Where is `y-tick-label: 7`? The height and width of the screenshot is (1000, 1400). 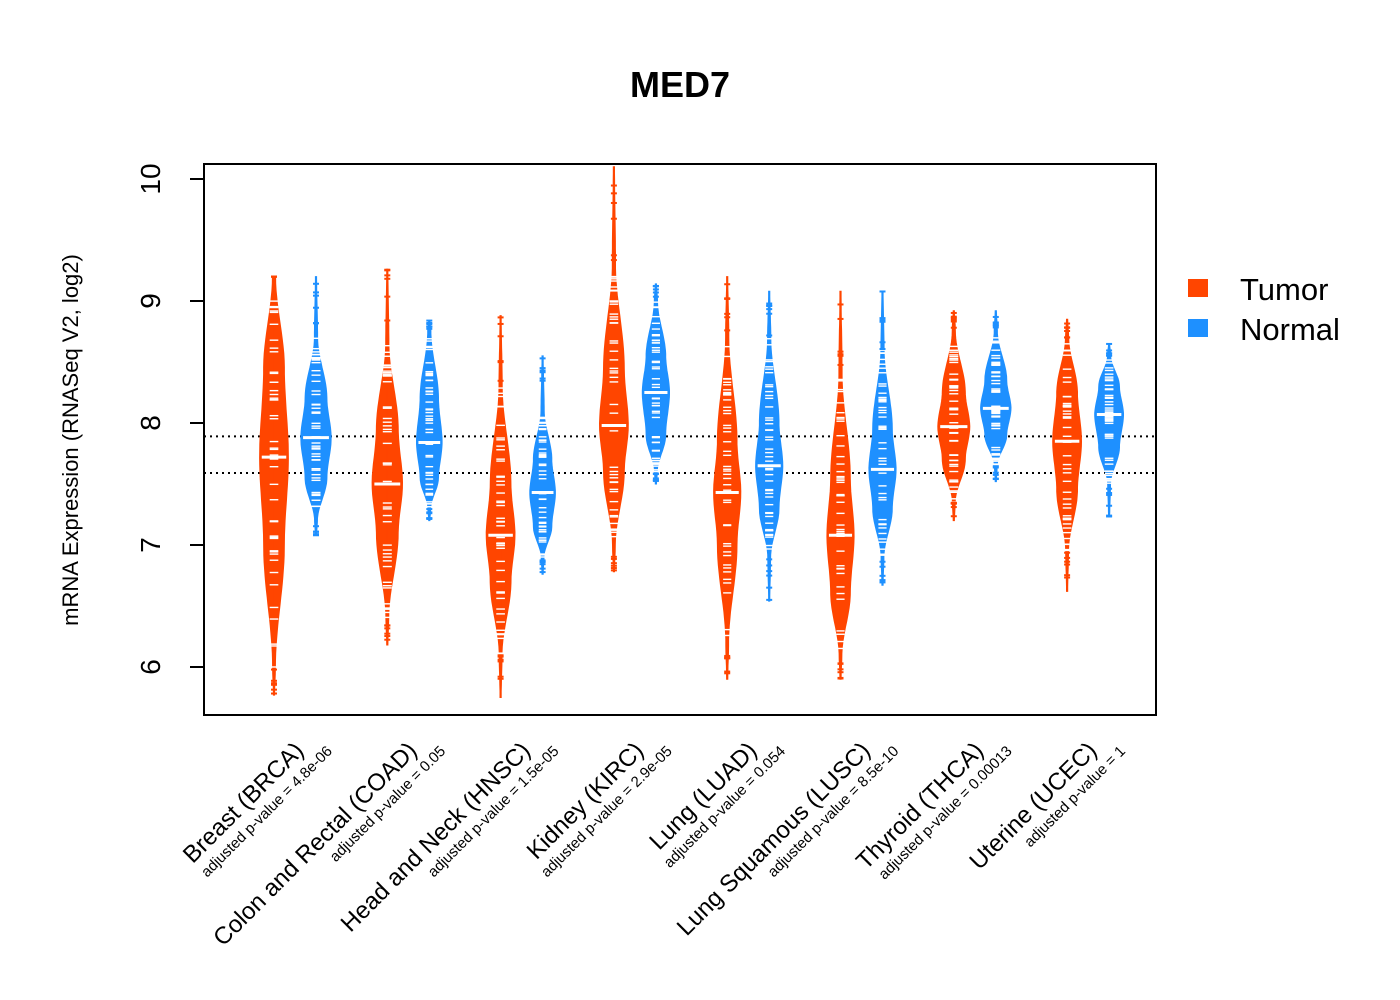 y-tick-label: 7 is located at coordinates (150, 545).